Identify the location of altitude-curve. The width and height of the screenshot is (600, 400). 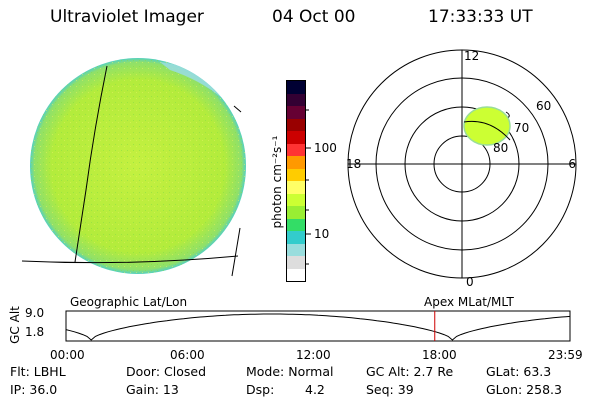
(318, 327).